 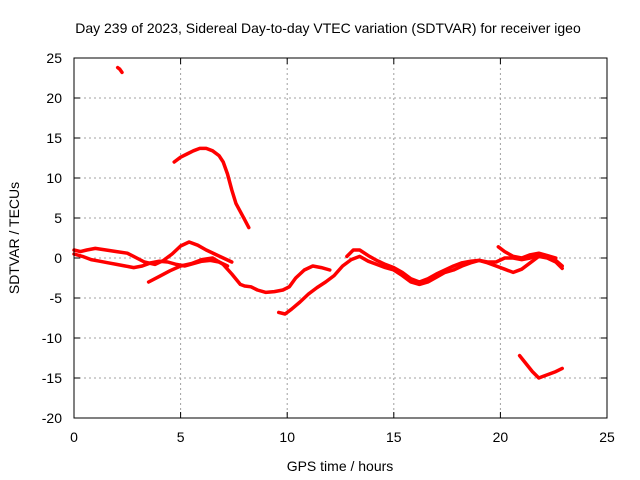 I want to click on y-tick-label: 25, so click(x=54, y=58).